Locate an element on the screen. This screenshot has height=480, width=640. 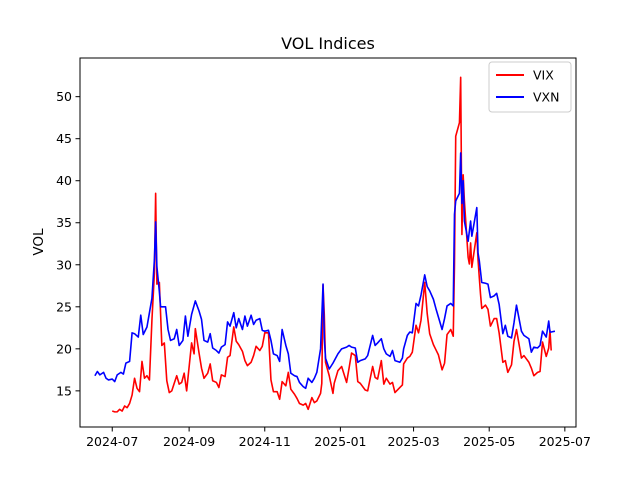
legend: VIX VXN is located at coordinates (530, 87).